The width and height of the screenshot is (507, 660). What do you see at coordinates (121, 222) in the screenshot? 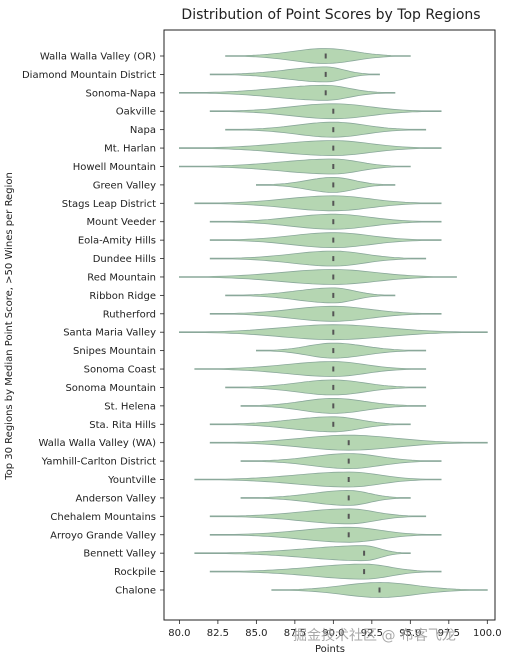
I see `y-label-mount-veeder: Mount Veeder` at bounding box center [121, 222].